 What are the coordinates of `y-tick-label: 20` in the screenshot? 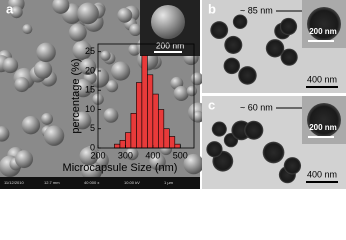 It's located at (90, 70).